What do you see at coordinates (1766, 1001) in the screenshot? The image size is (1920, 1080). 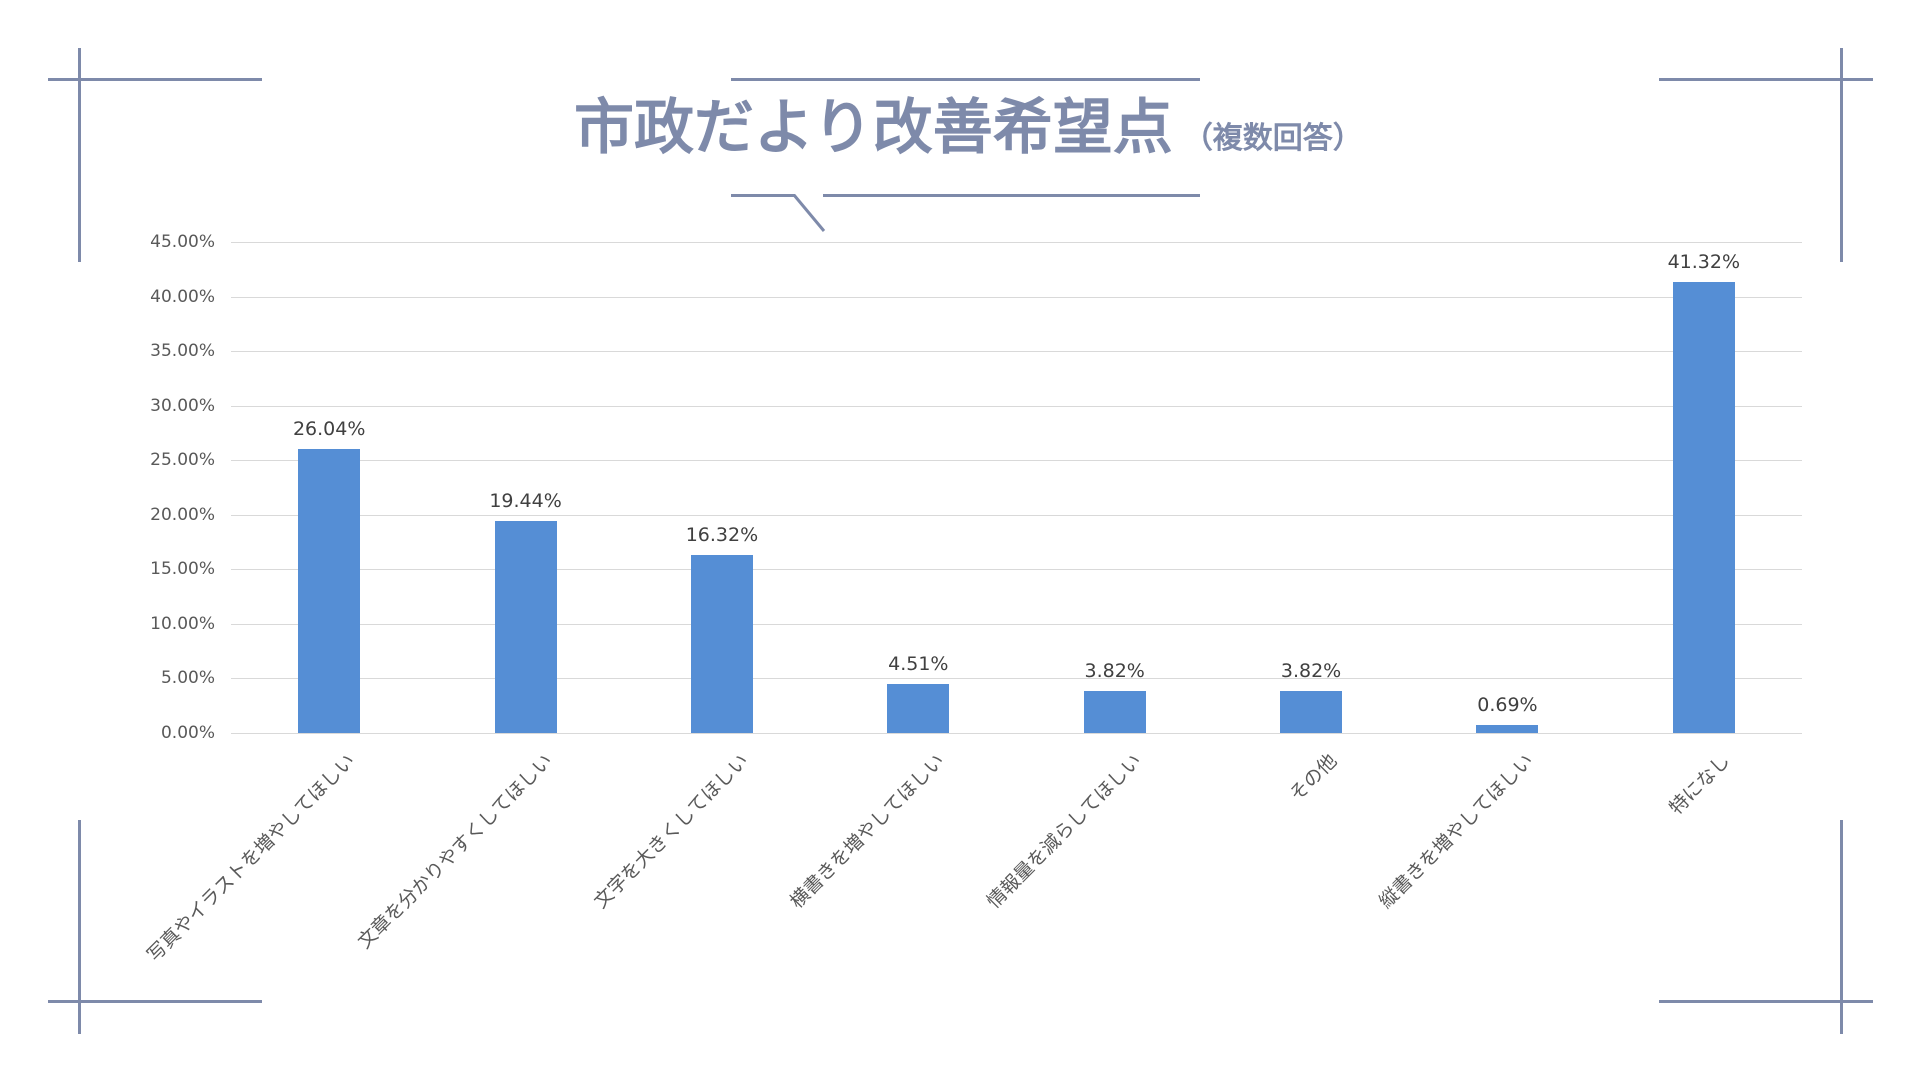 I see `corner-decoration-bottom-right-h` at bounding box center [1766, 1001].